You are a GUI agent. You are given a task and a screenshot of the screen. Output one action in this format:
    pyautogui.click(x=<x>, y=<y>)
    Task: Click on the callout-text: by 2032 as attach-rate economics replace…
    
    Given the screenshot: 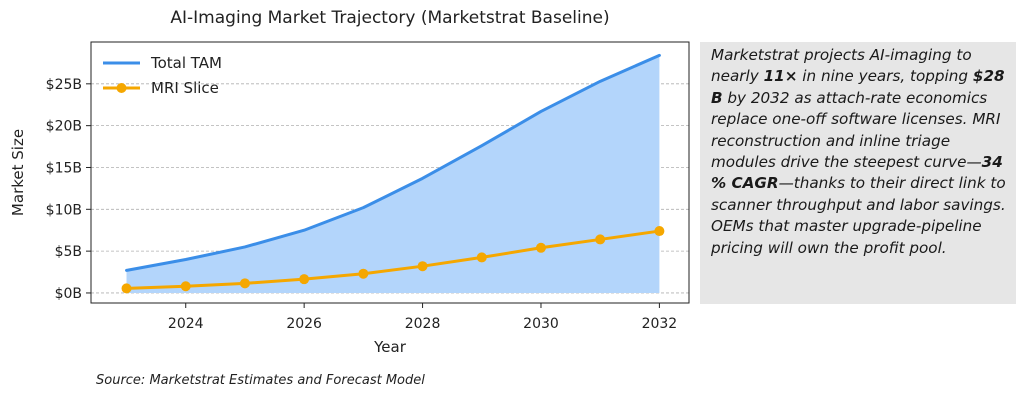 What is the action you would take?
    pyautogui.click(x=856, y=130)
    